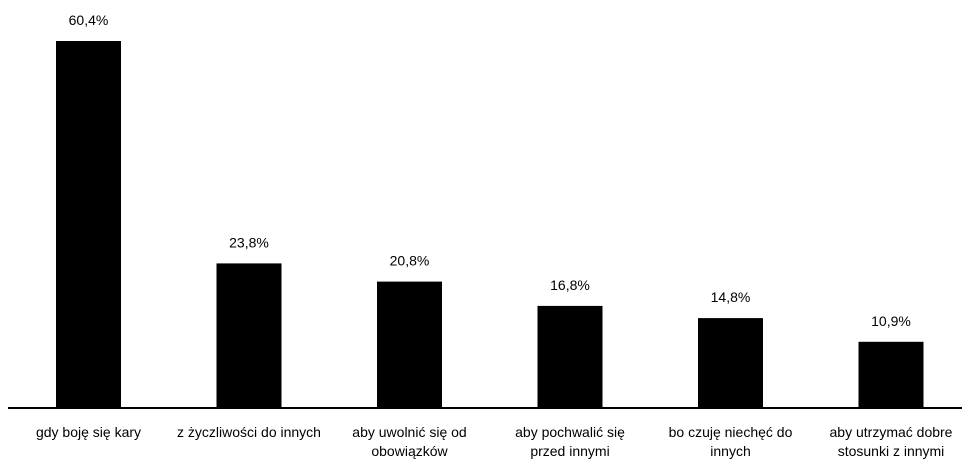  What do you see at coordinates (410, 261) in the screenshot?
I see `value-label-2: 20,8%` at bounding box center [410, 261].